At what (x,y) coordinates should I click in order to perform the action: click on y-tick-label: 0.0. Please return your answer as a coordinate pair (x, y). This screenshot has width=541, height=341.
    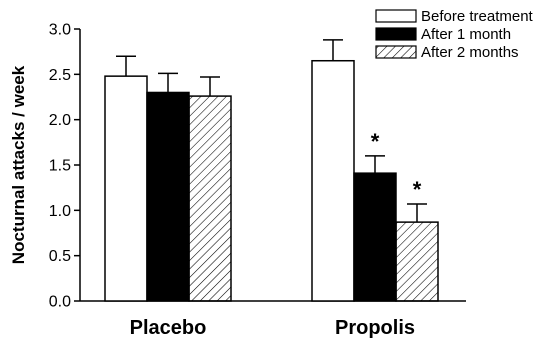
    Looking at the image, I should click on (60, 302).